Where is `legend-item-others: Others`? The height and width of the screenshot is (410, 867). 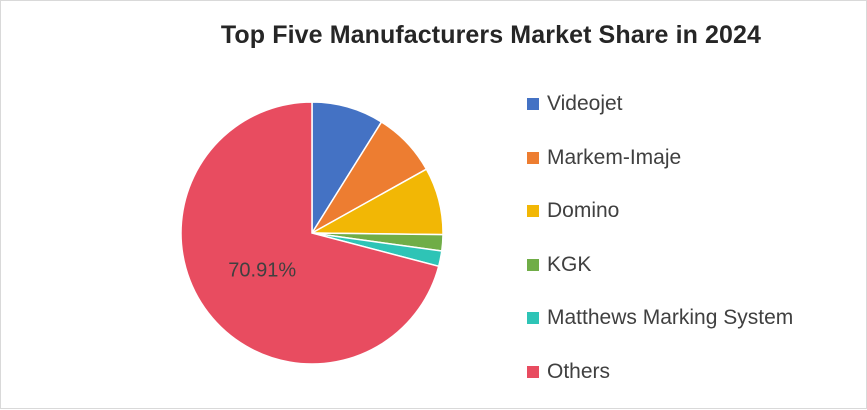 legend-item-others: Others is located at coordinates (568, 372).